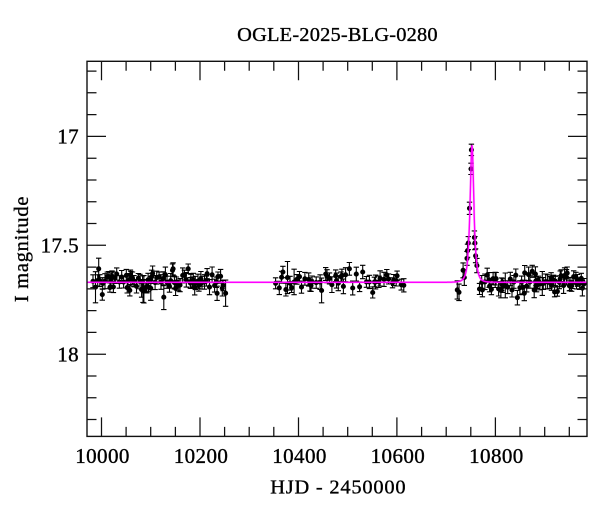 This screenshot has height=517, width=600. What do you see at coordinates (496, 456) in the screenshot?
I see `svg-text: 10800` at bounding box center [496, 456].